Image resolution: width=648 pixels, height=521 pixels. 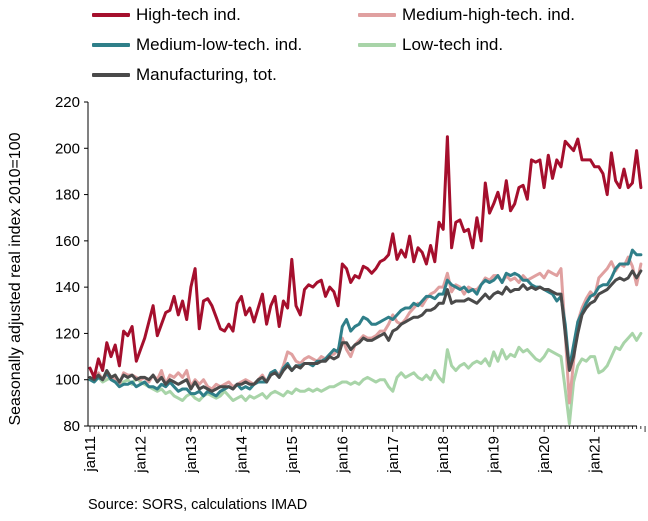 What do you see at coordinates (595, 455) in the screenshot?
I see `x-tick-label: jan21` at bounding box center [595, 455].